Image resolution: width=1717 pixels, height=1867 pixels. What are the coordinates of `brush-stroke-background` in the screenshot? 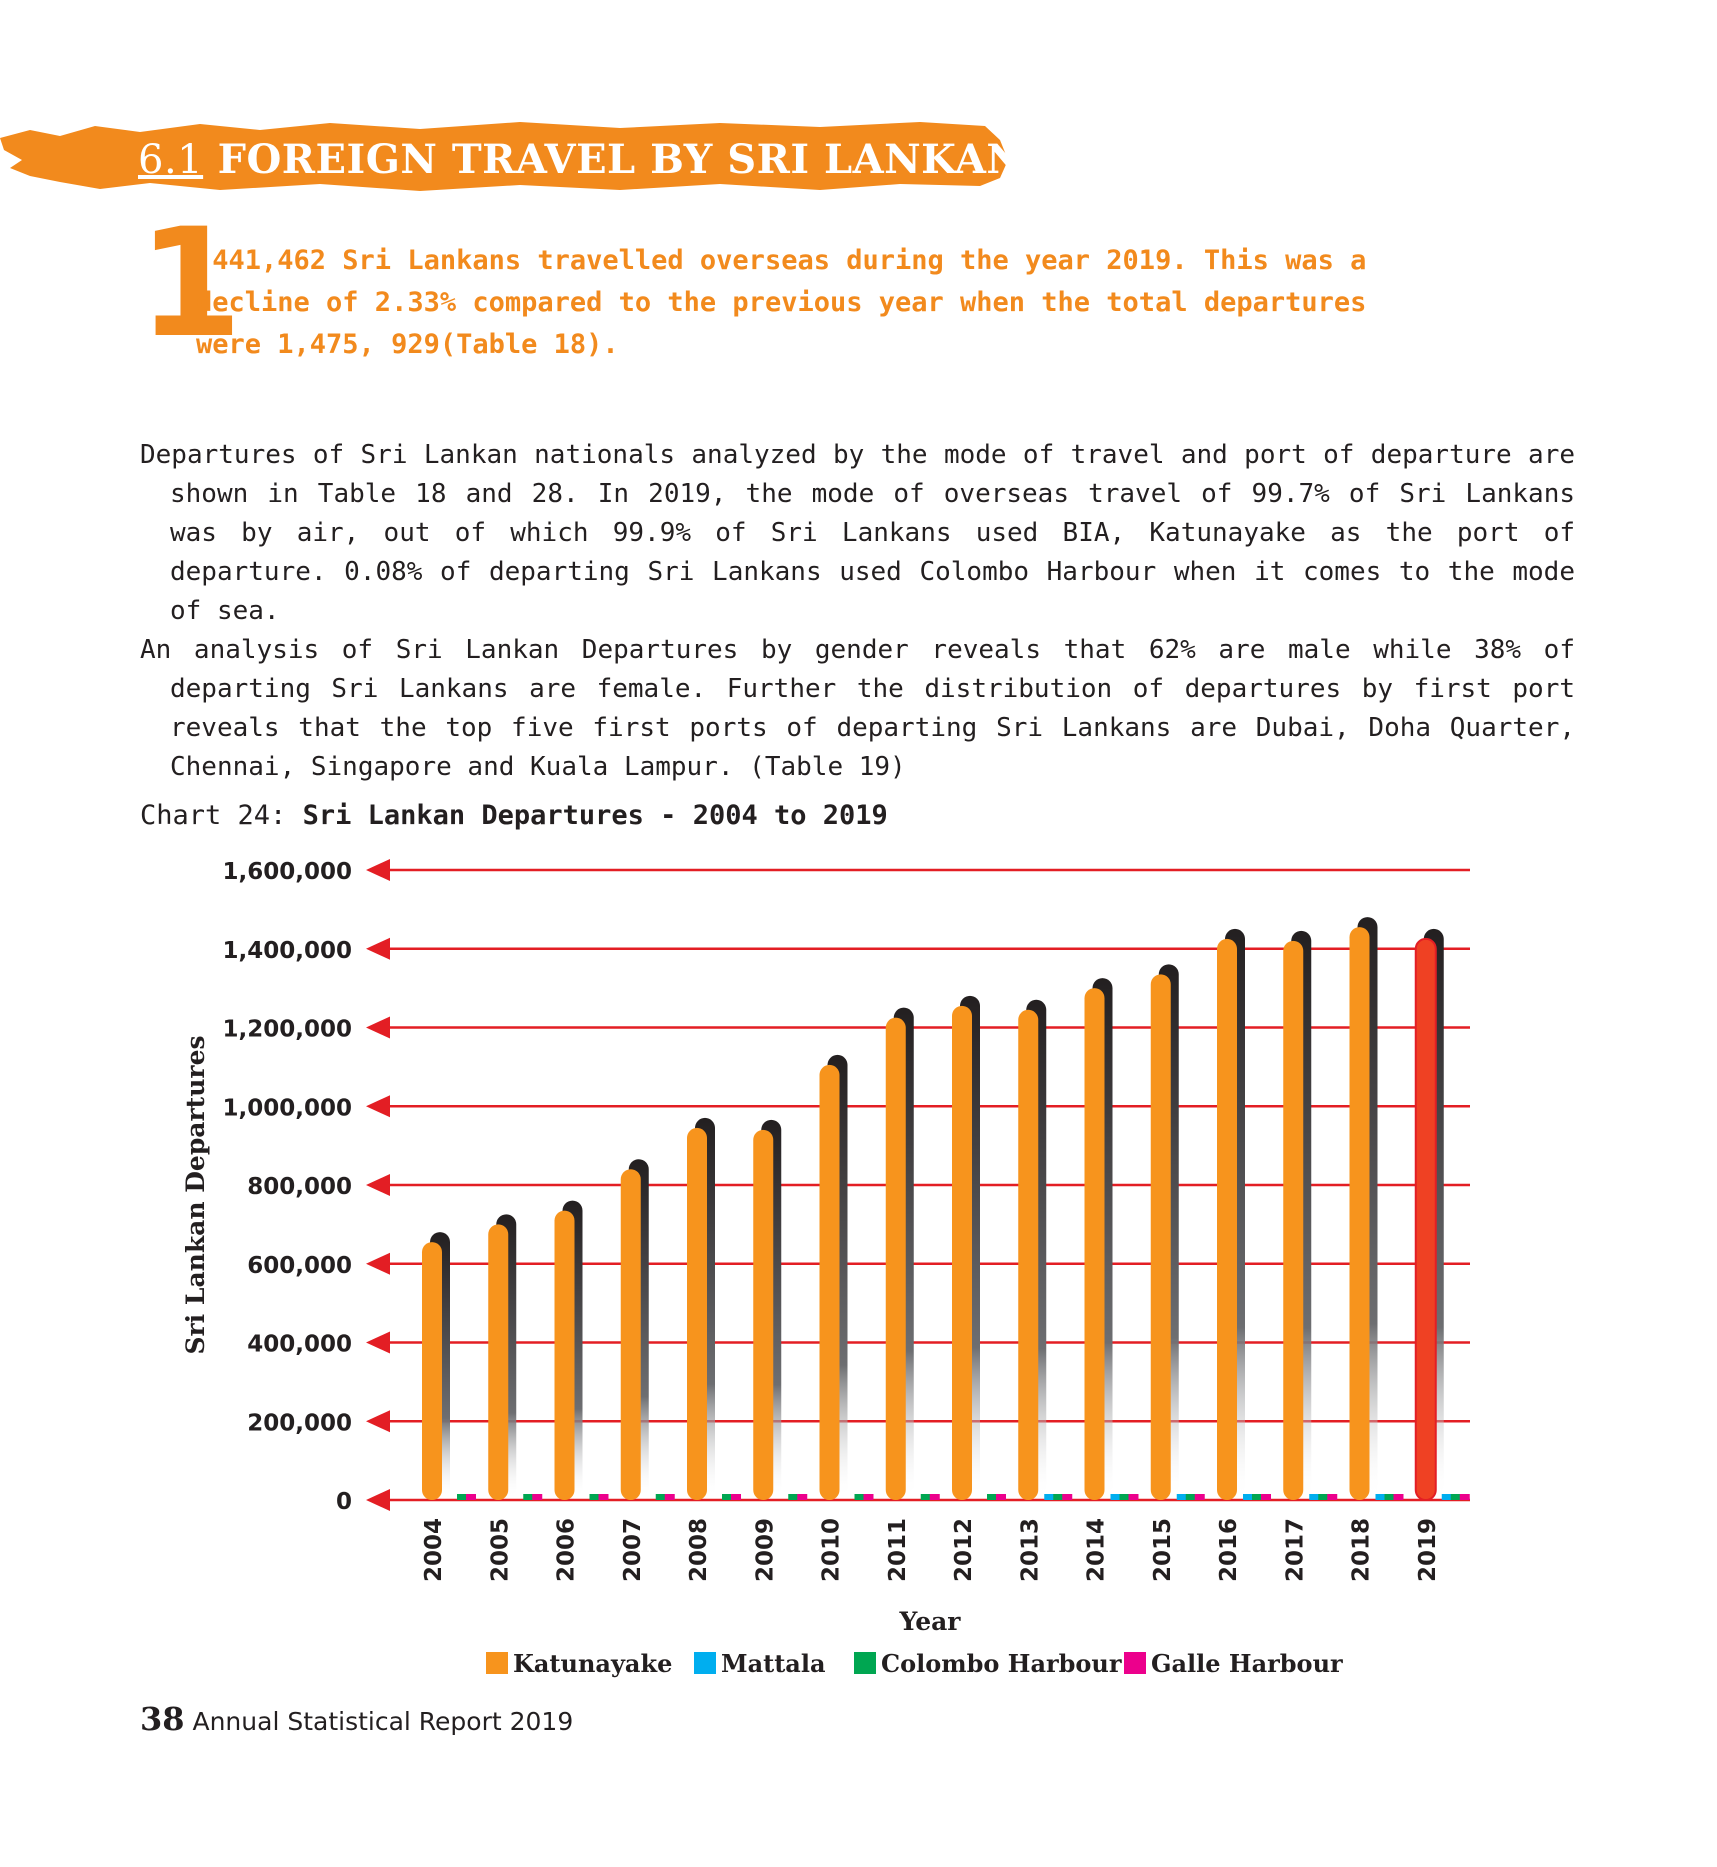 It's located at (504, 156).